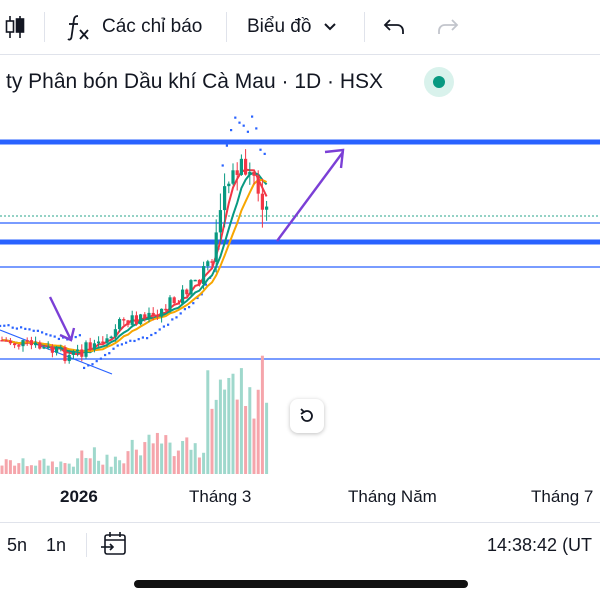 Image resolution: width=600 pixels, height=600 pixels. Describe the element at coordinates (195, 81) in the screenshot. I see `symbol-title: ty Phân bón Dầu khí Cà Mau · 1D · HSX` at that location.